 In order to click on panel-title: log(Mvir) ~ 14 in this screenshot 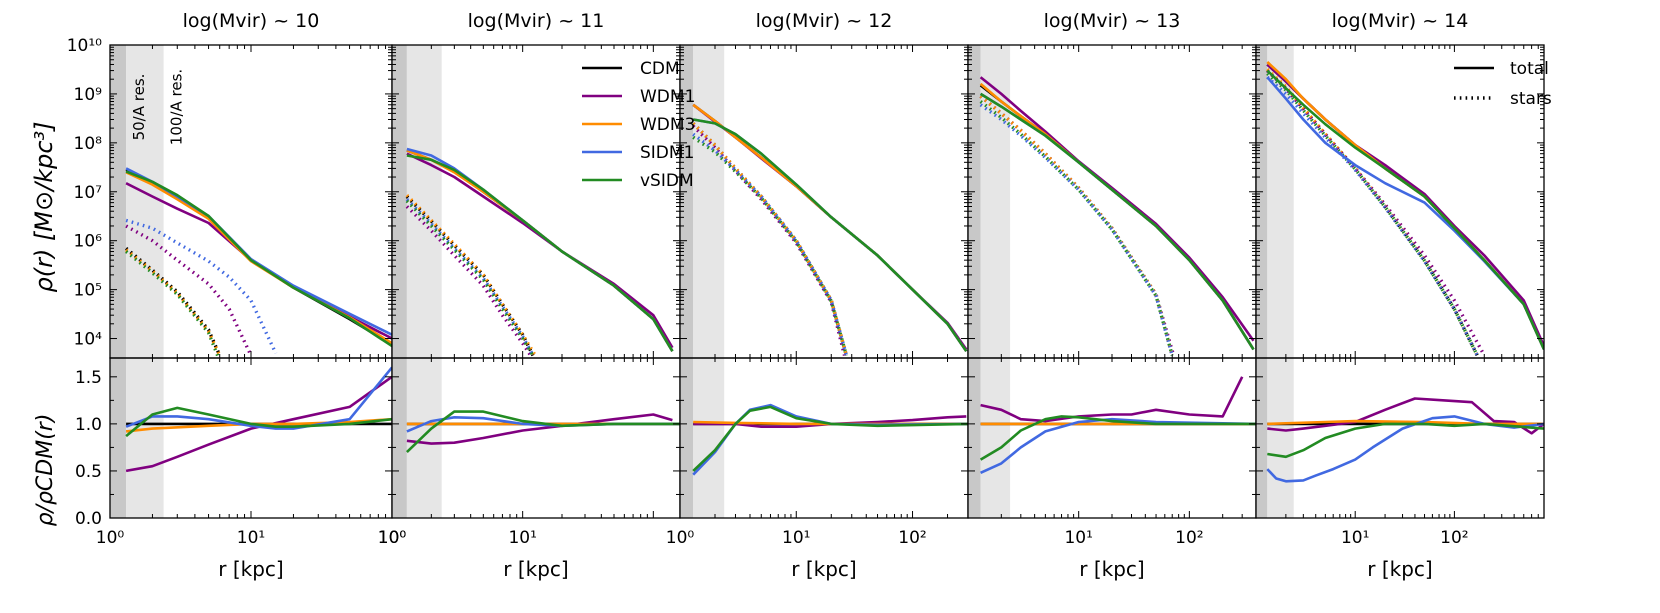, I will do `click(1400, 21)`.